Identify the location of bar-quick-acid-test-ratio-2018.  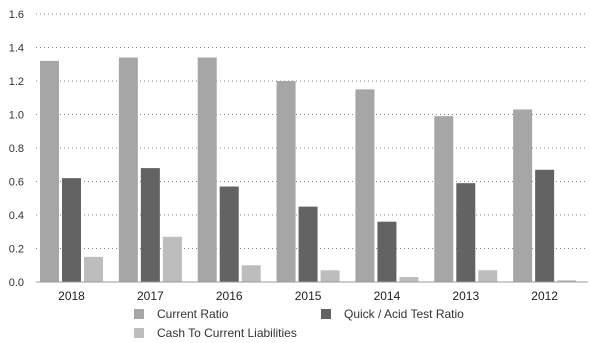
(71, 230).